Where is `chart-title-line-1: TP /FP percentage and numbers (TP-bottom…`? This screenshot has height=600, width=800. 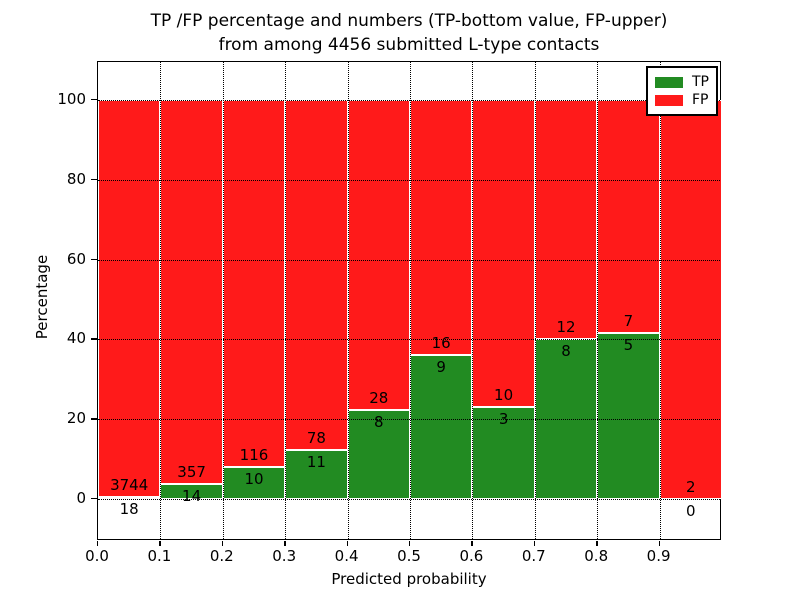 chart-title-line-1: TP /FP percentage and numbers (TP-bottom… is located at coordinates (409, 21).